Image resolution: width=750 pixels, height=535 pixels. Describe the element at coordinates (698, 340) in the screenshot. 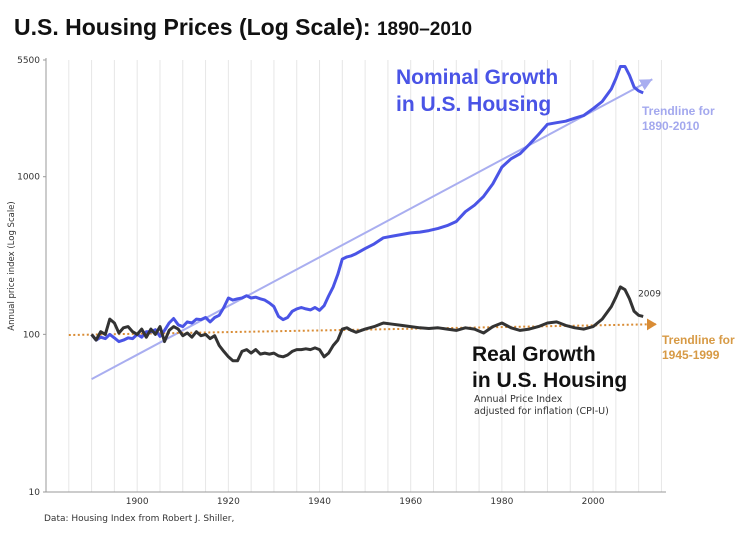

I see `label-trend-real-line1: Trendline for` at that location.